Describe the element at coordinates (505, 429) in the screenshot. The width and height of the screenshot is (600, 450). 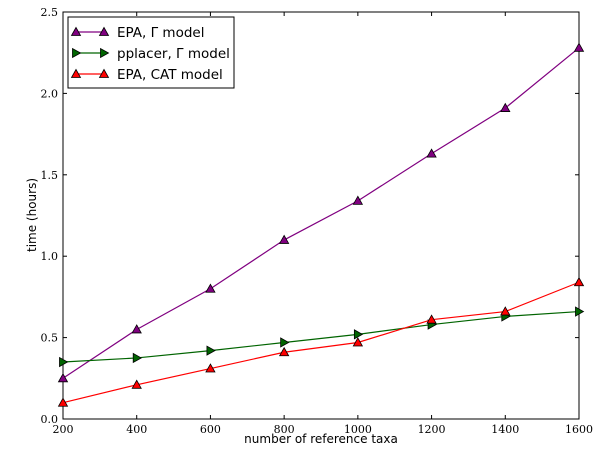
I see `x-tick-label: 1400` at that location.